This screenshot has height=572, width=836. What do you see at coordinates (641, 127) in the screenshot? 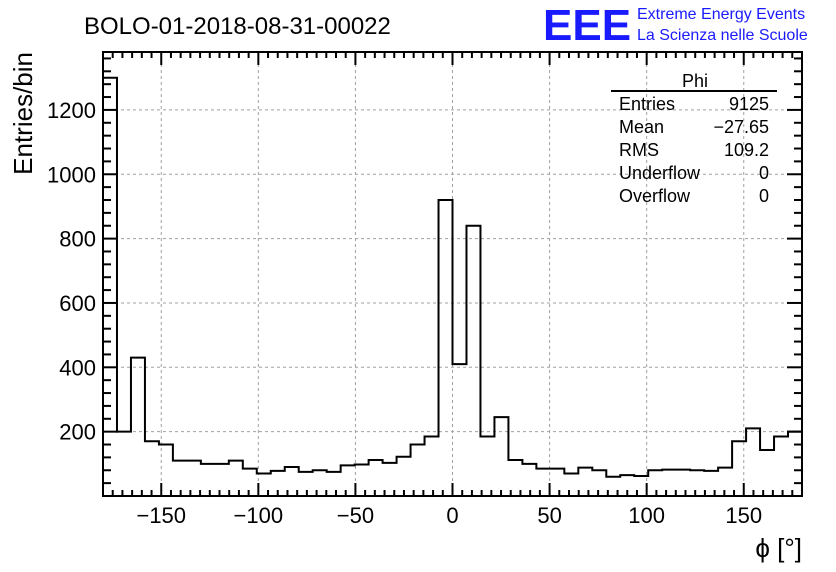
I see `stats-row-label: Mean` at bounding box center [641, 127].